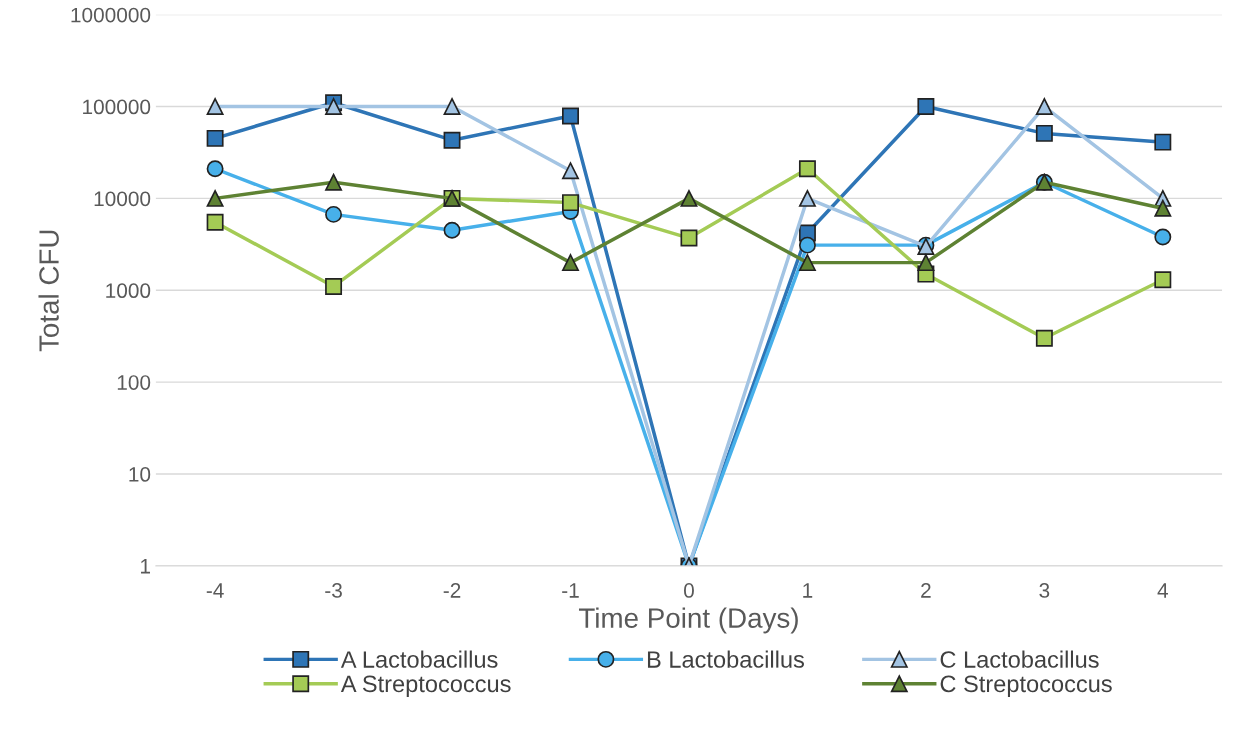  I want to click on y-tick-label: 1000000, so click(111, 15).